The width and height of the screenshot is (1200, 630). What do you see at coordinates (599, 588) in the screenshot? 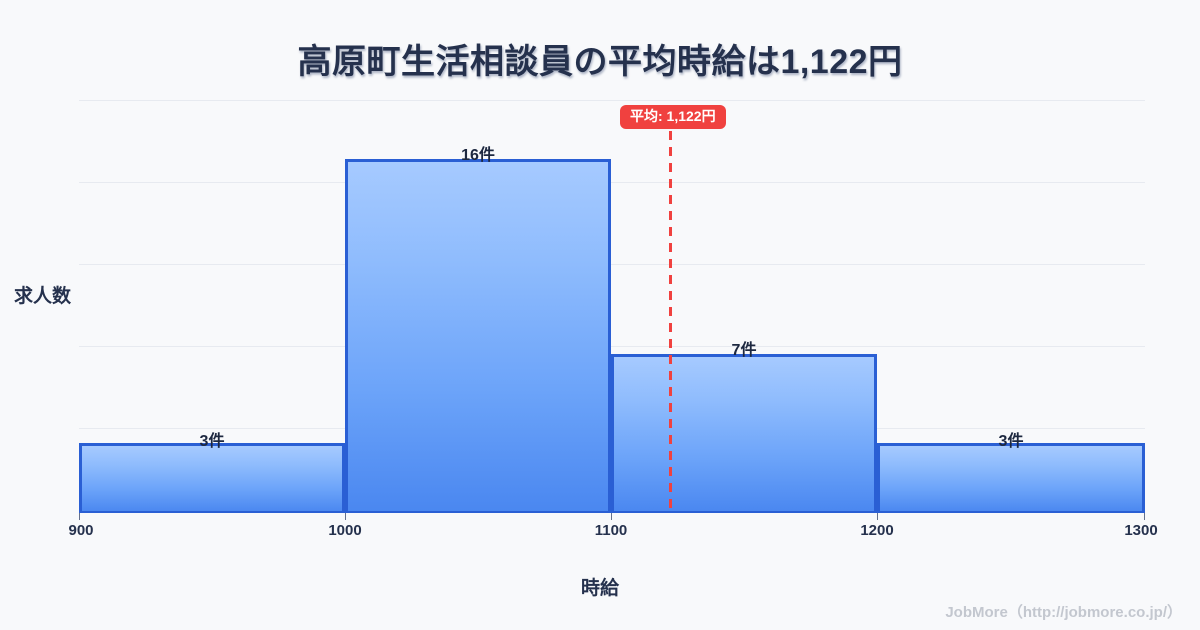
I see `x-axis-title: 時給` at bounding box center [599, 588].